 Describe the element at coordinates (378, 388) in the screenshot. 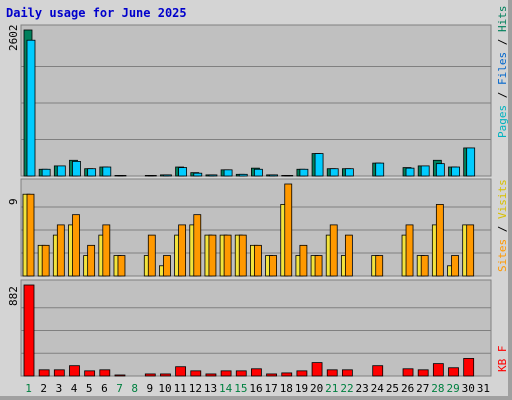

I see `day-label: 24` at that location.